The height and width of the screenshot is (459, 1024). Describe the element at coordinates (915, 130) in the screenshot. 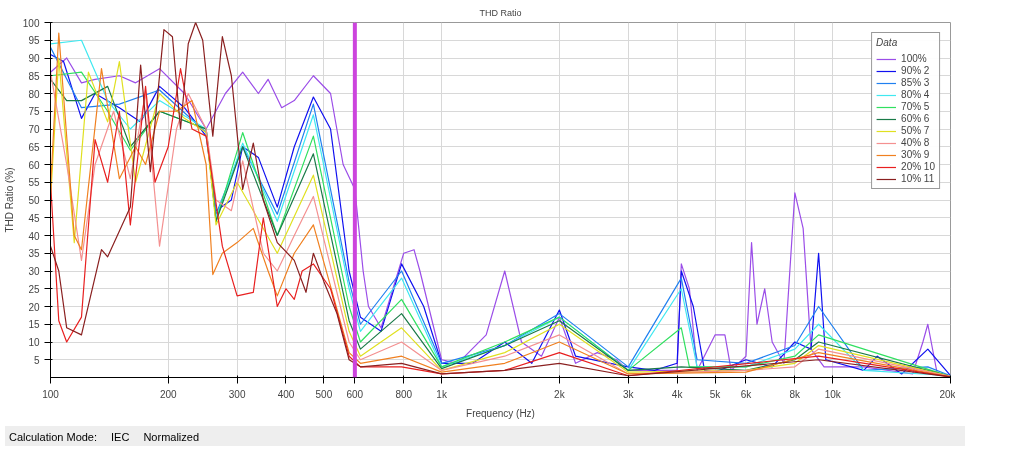

I see `legend-label: 50% 7` at that location.